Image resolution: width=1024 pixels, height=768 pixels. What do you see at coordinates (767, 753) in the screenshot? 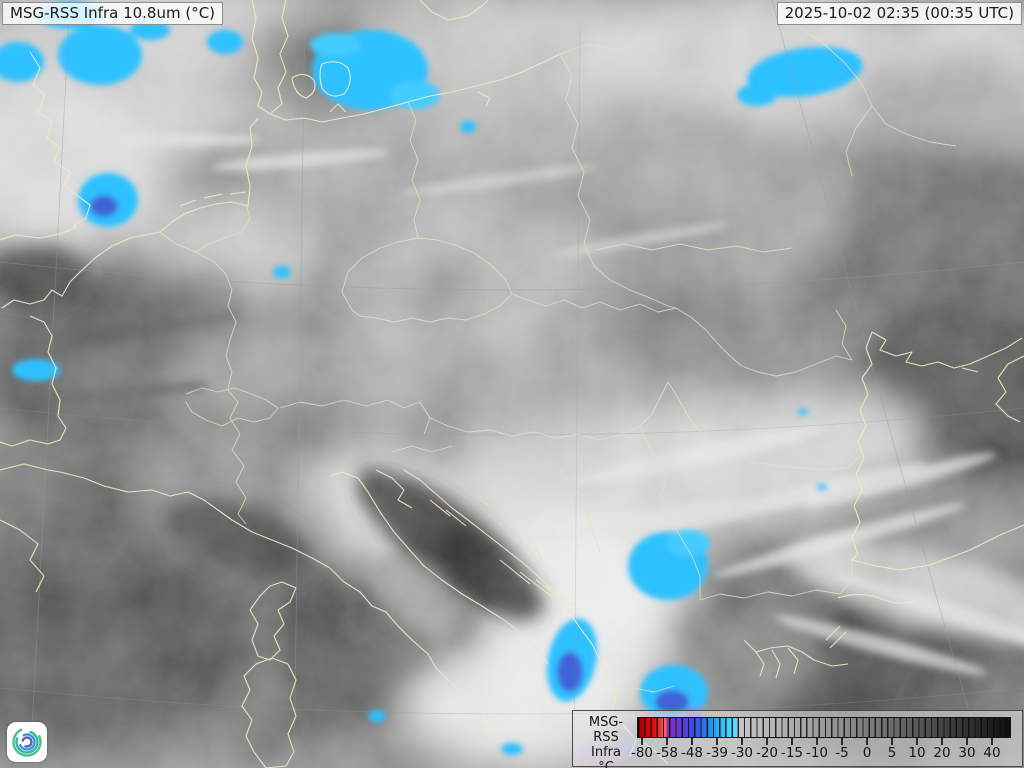
I see `colorbar-tick-label: -20` at bounding box center [767, 753].